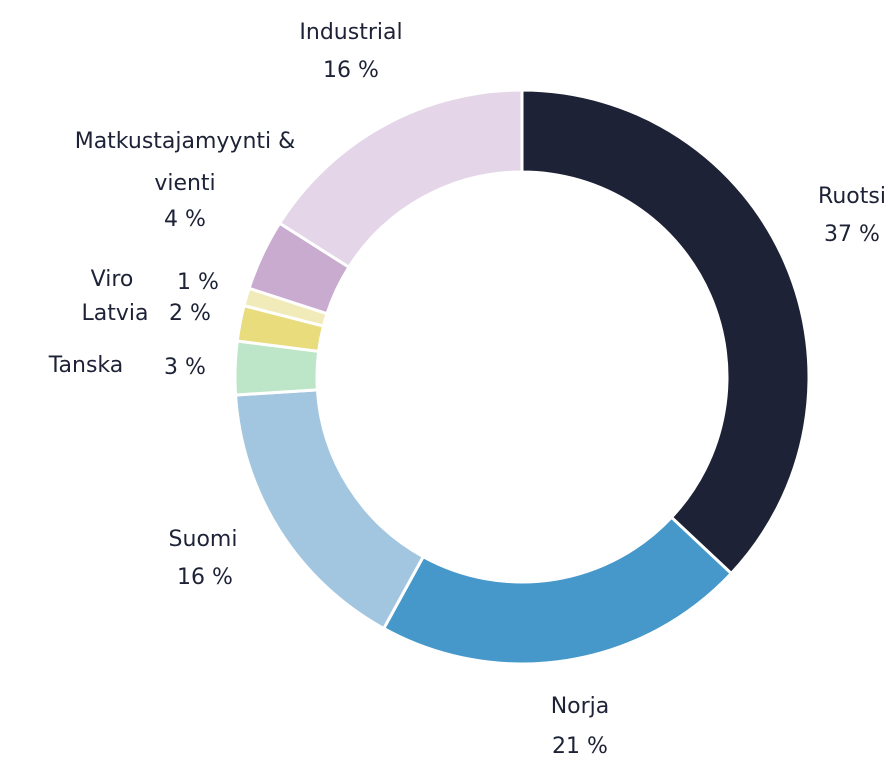 The height and width of the screenshot is (768, 893). Describe the element at coordinates (203, 539) in the screenshot. I see `slice-label: Suomi` at that location.